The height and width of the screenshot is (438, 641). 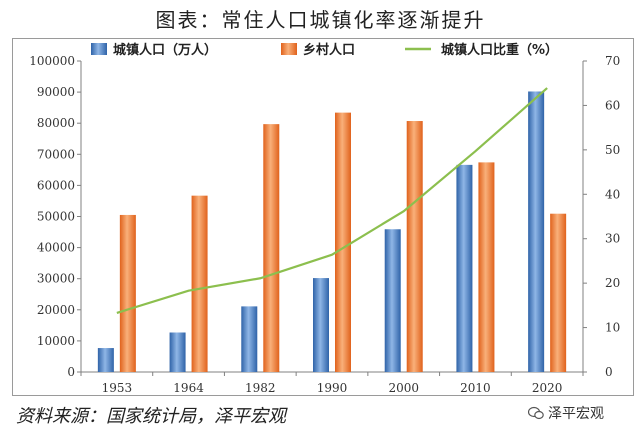 I want to click on right-axis-tick-label: 40, so click(x=612, y=194).